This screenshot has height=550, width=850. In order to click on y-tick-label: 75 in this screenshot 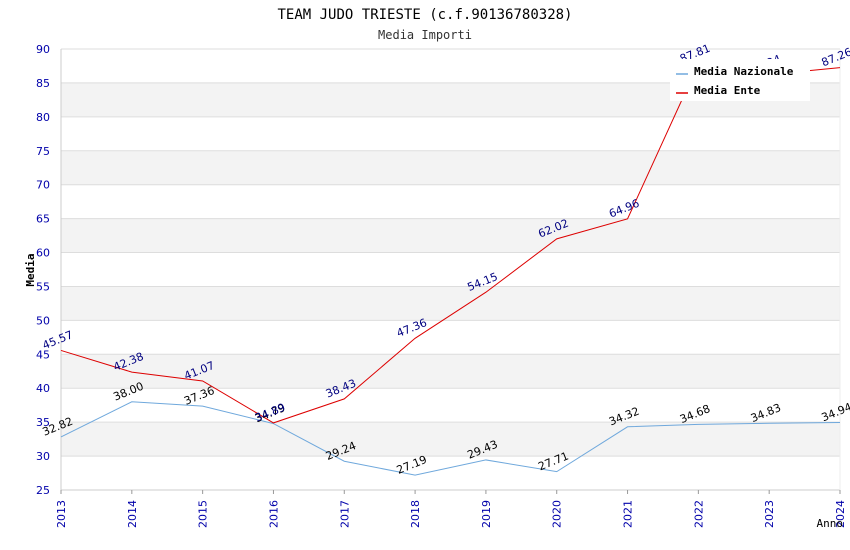, I will do `click(43, 151)`.